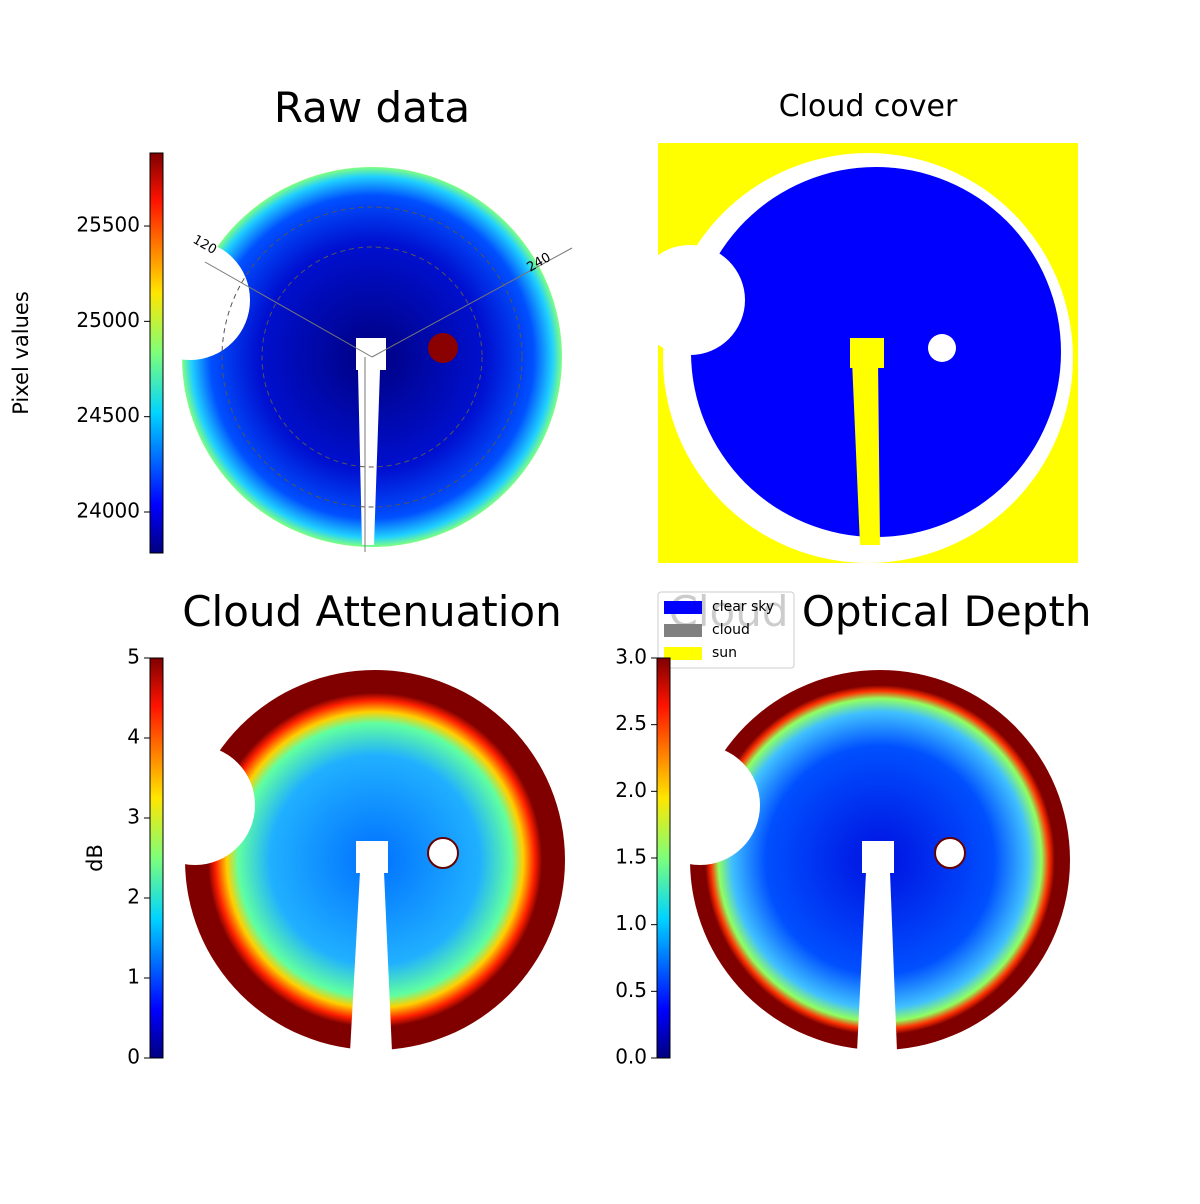 This screenshot has height=1204, width=1200. Describe the element at coordinates (133, 817) in the screenshot. I see `tick-label: 3` at that location.